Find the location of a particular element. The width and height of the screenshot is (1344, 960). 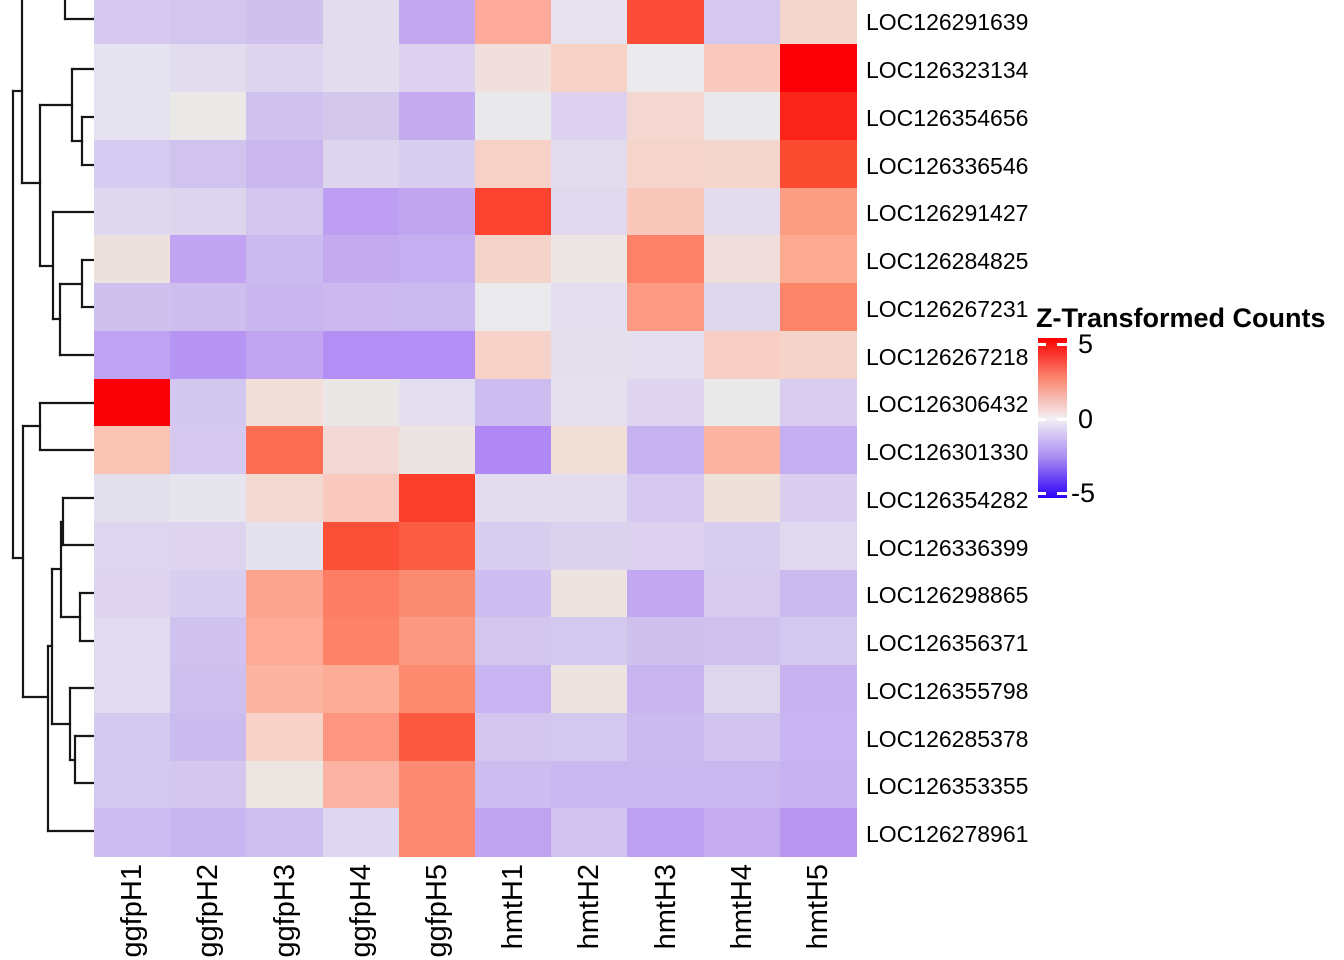

row-label: LOC126336399 is located at coordinates (947, 547).